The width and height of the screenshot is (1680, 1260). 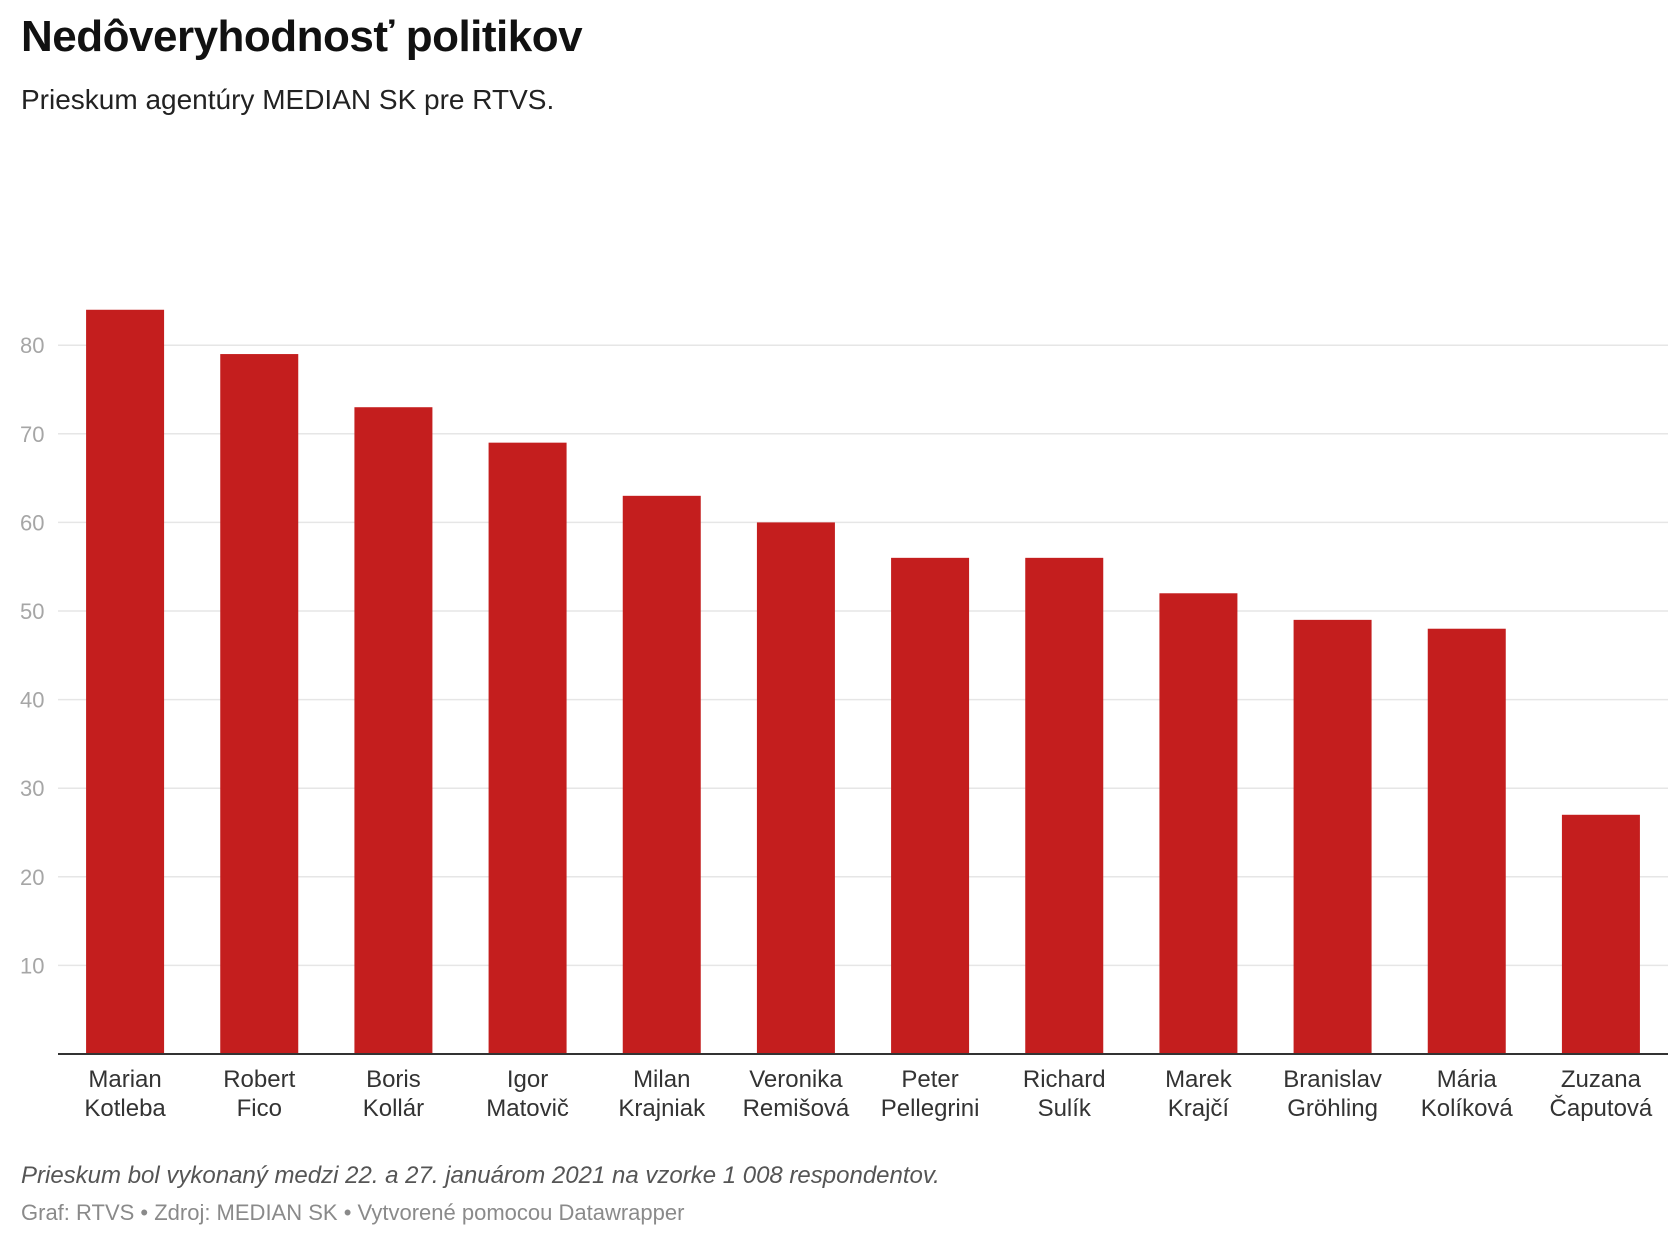 What do you see at coordinates (124, 1079) in the screenshot?
I see `x-category-label: Marian` at bounding box center [124, 1079].